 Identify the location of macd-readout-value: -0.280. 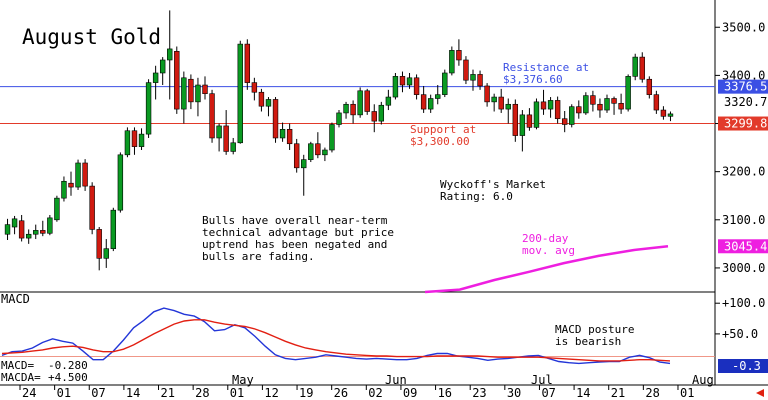
(68, 365).